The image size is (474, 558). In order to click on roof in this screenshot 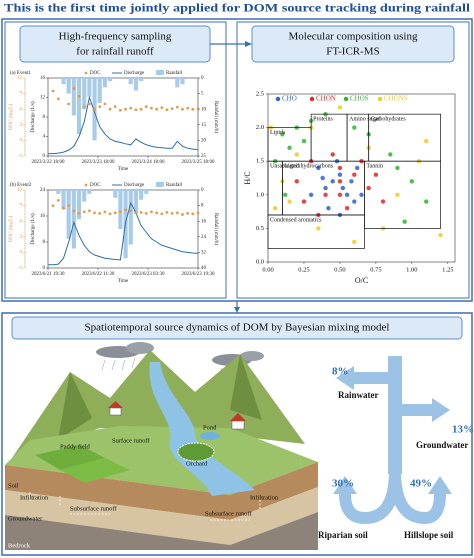, I will do `click(115, 404)`.